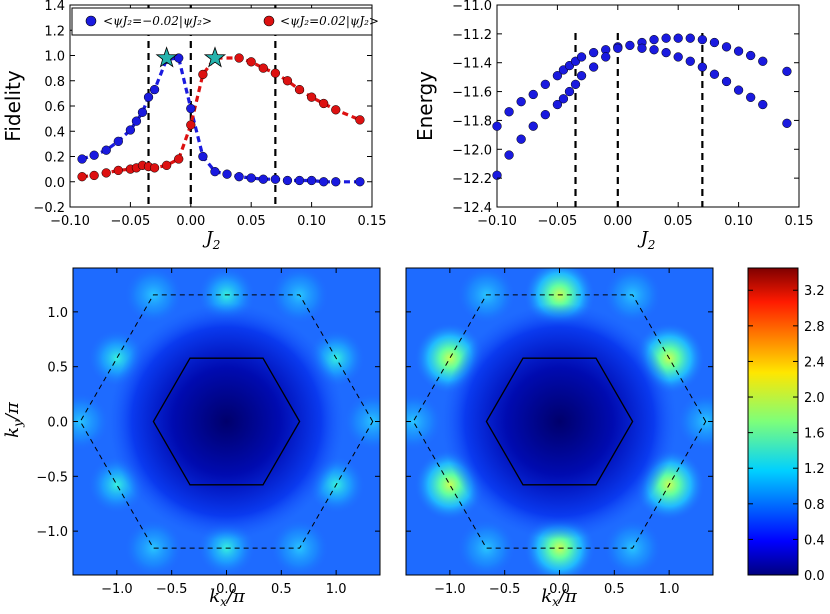 This screenshot has width=830, height=614. I want to click on y-tick-label: −12.4, so click(472, 208).